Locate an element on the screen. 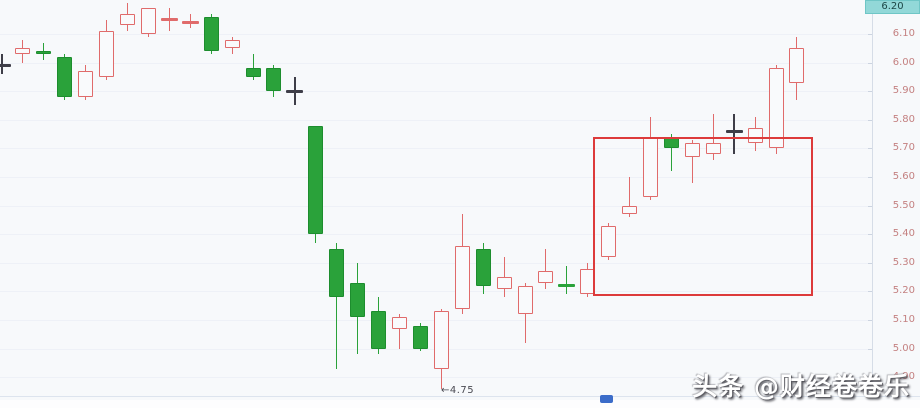 The image size is (920, 408). bottom-strip is located at coordinates (460, 404).